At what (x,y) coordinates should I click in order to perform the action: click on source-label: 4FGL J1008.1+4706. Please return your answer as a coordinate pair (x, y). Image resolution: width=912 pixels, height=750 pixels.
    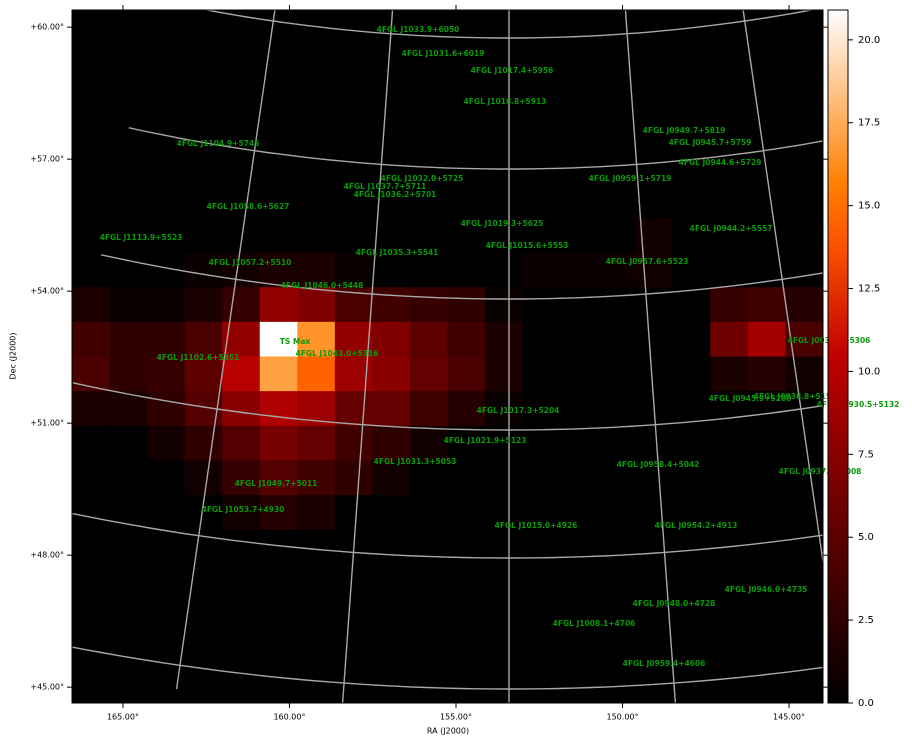
    Looking at the image, I should click on (594, 623).